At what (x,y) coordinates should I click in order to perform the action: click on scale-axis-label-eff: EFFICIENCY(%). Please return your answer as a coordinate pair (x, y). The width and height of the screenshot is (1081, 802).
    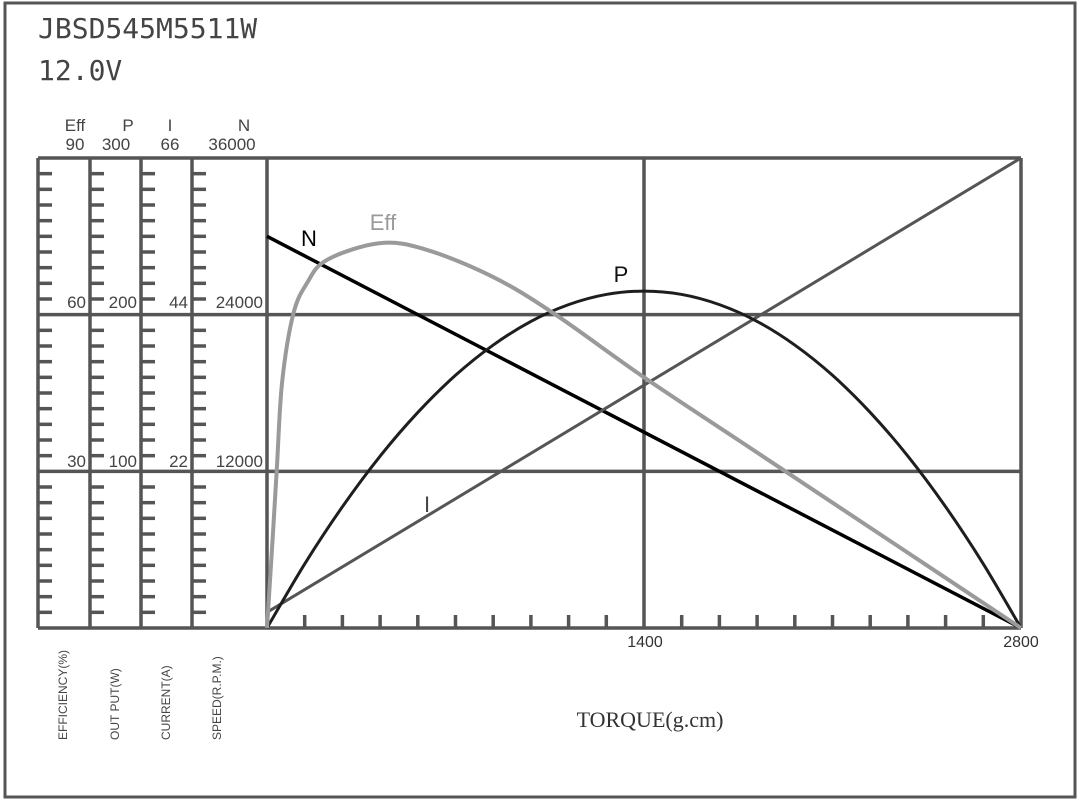
    Looking at the image, I should click on (63, 695).